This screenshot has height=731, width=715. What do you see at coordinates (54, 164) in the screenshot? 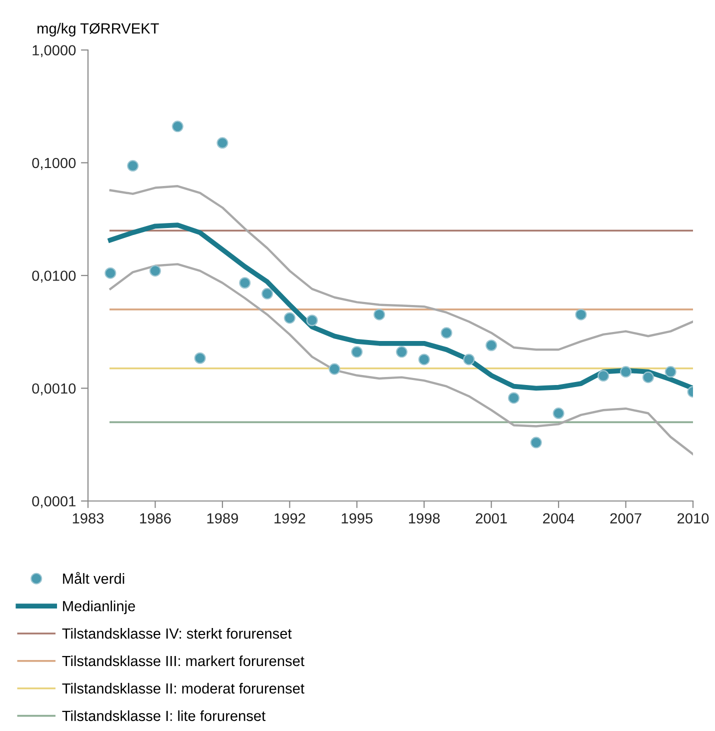
I see `y-tick-label: 0,1000` at bounding box center [54, 164].